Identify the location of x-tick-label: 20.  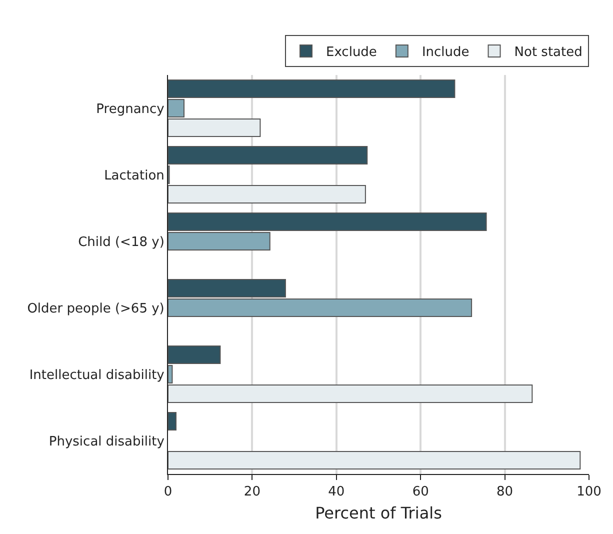
(252, 492).